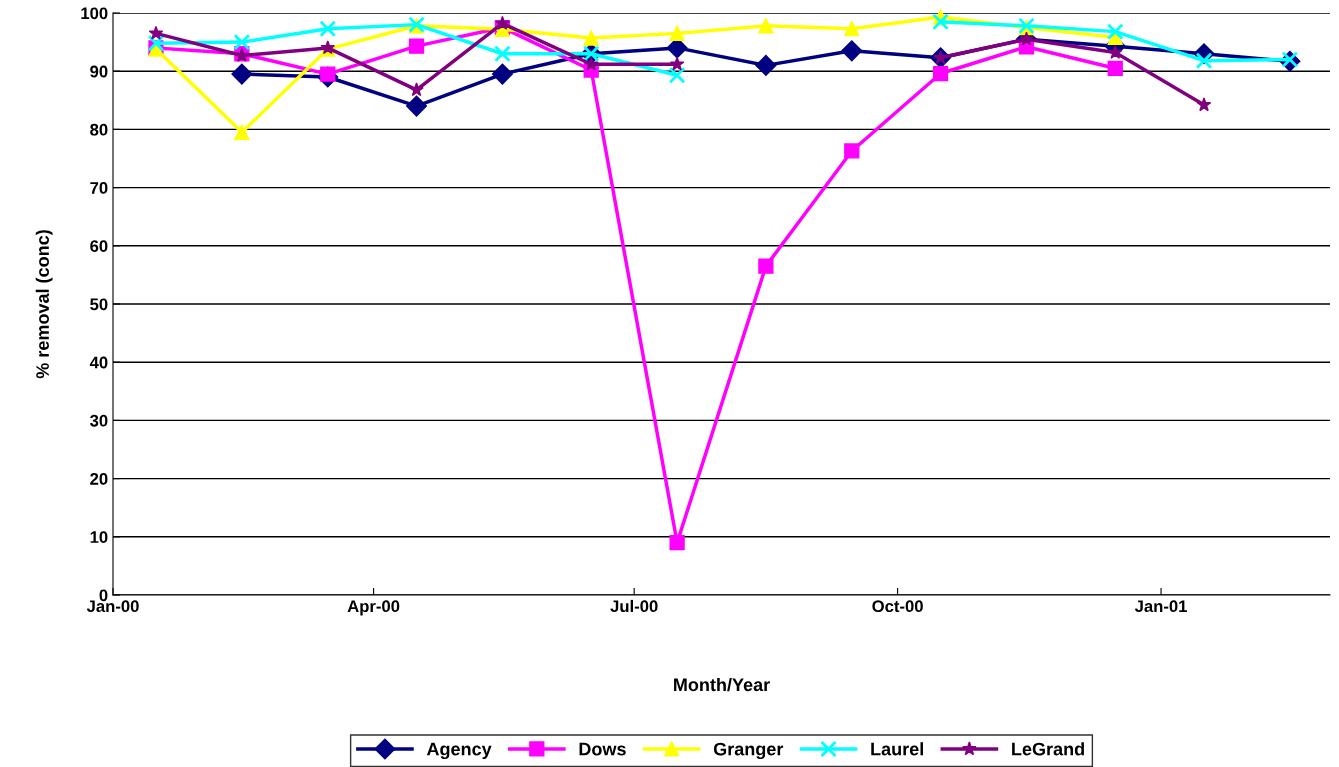  I want to click on legend-label: Agency, so click(459, 751).